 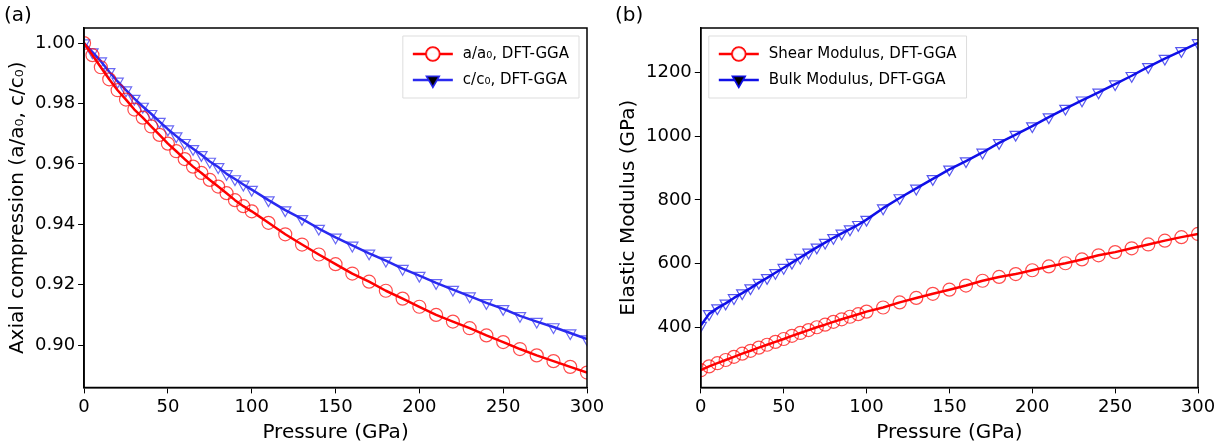 What do you see at coordinates (949, 405) in the screenshot?
I see `x-tick-label: 150` at bounding box center [949, 405].